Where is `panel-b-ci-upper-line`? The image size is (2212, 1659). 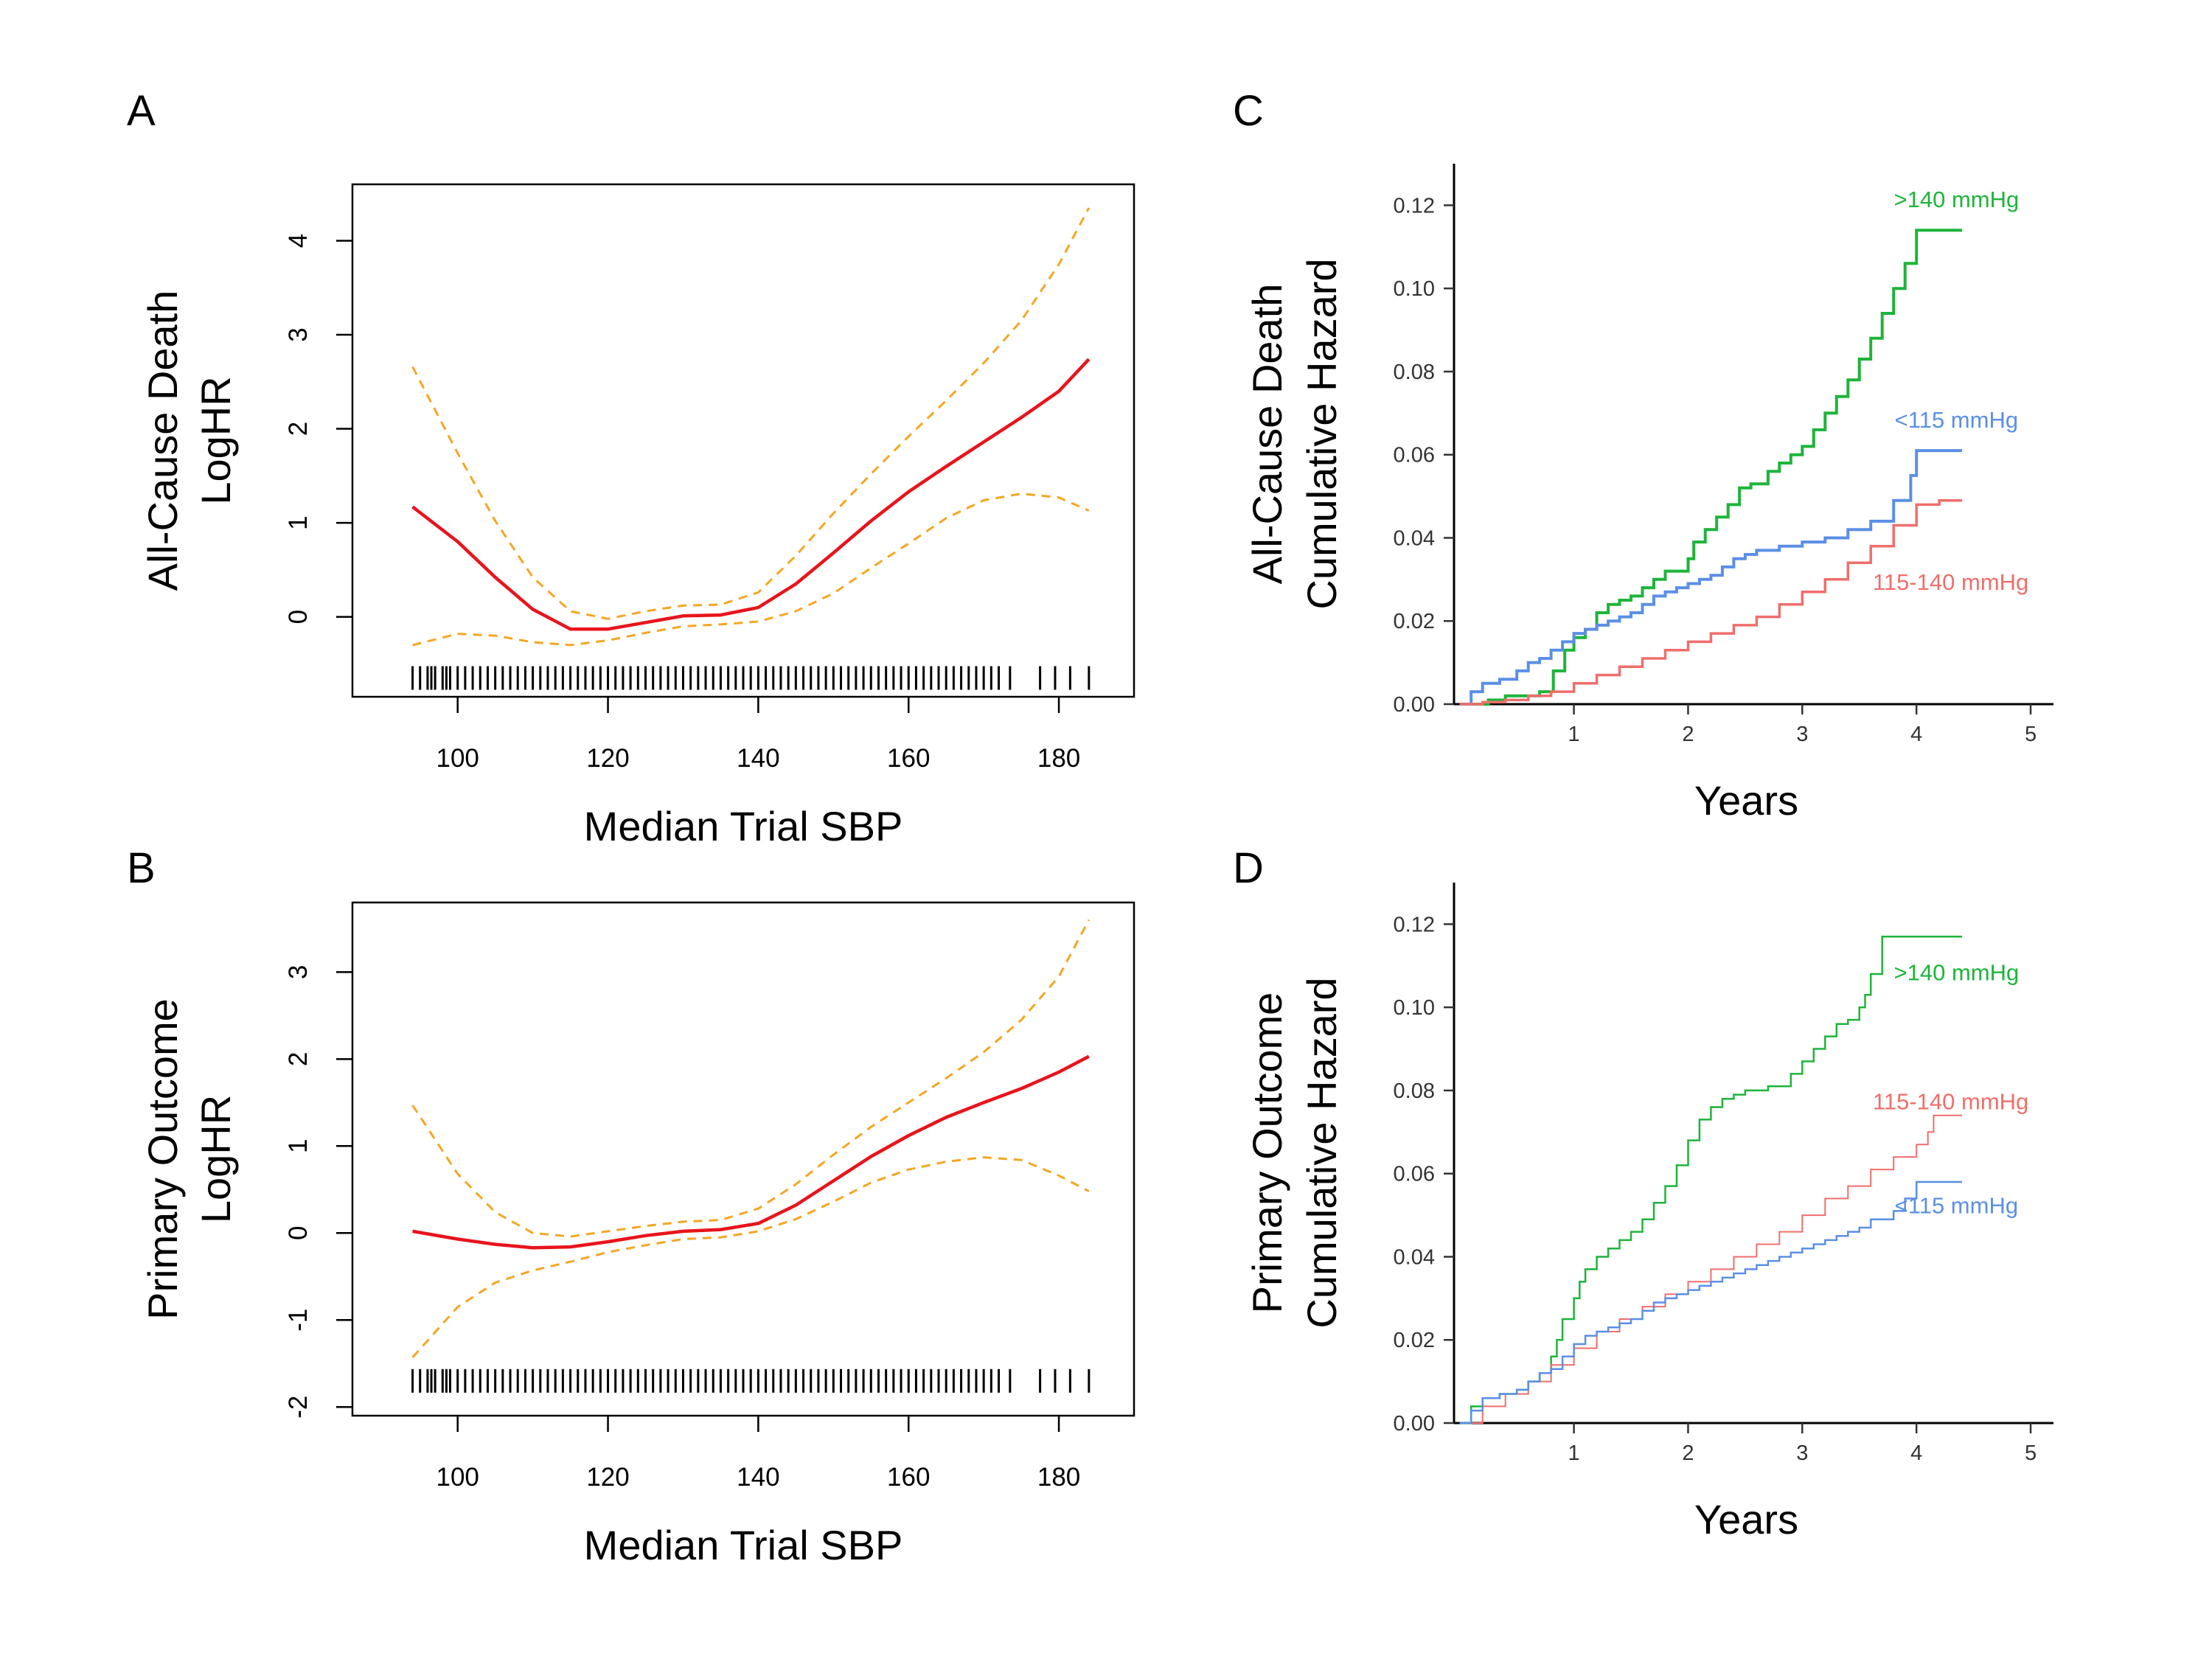 panel-b-ci-upper-line is located at coordinates (751, 1078).